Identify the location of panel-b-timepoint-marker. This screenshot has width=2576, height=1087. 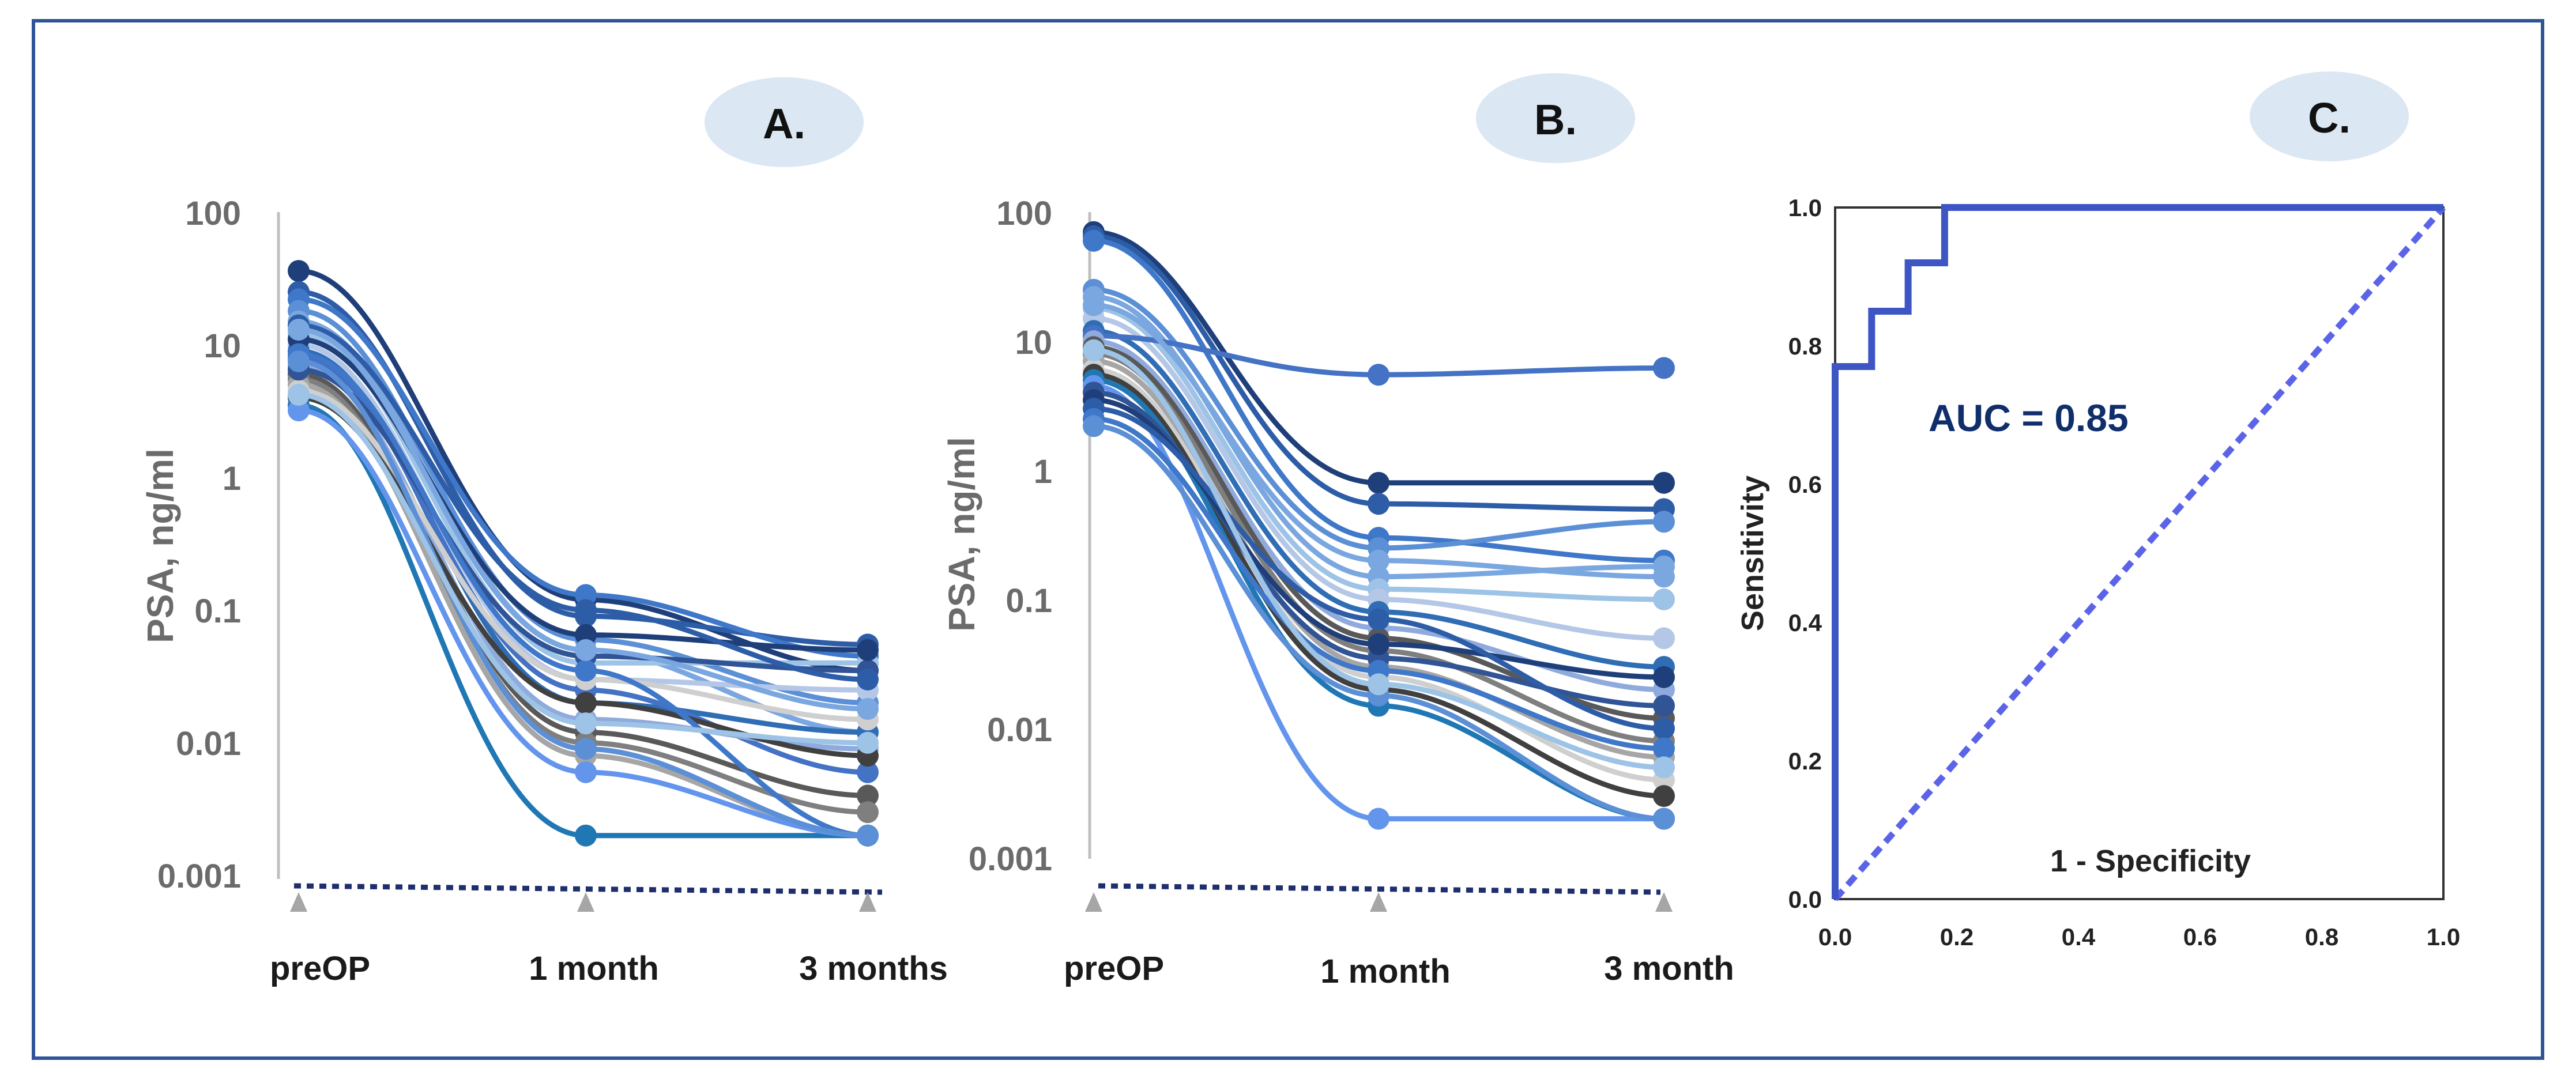
(1378, 902).